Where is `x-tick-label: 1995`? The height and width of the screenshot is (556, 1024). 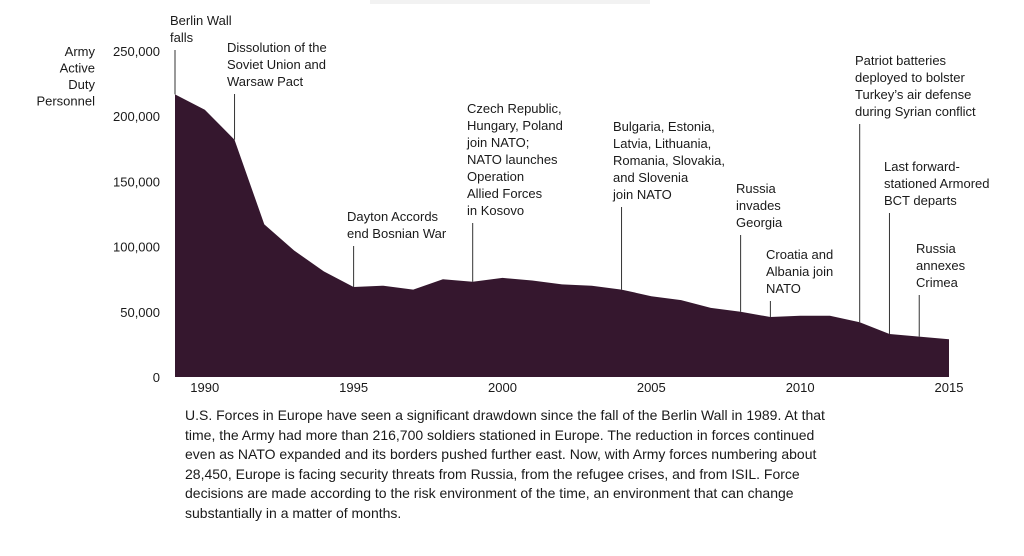 x-tick-label: 1995 is located at coordinates (353, 387).